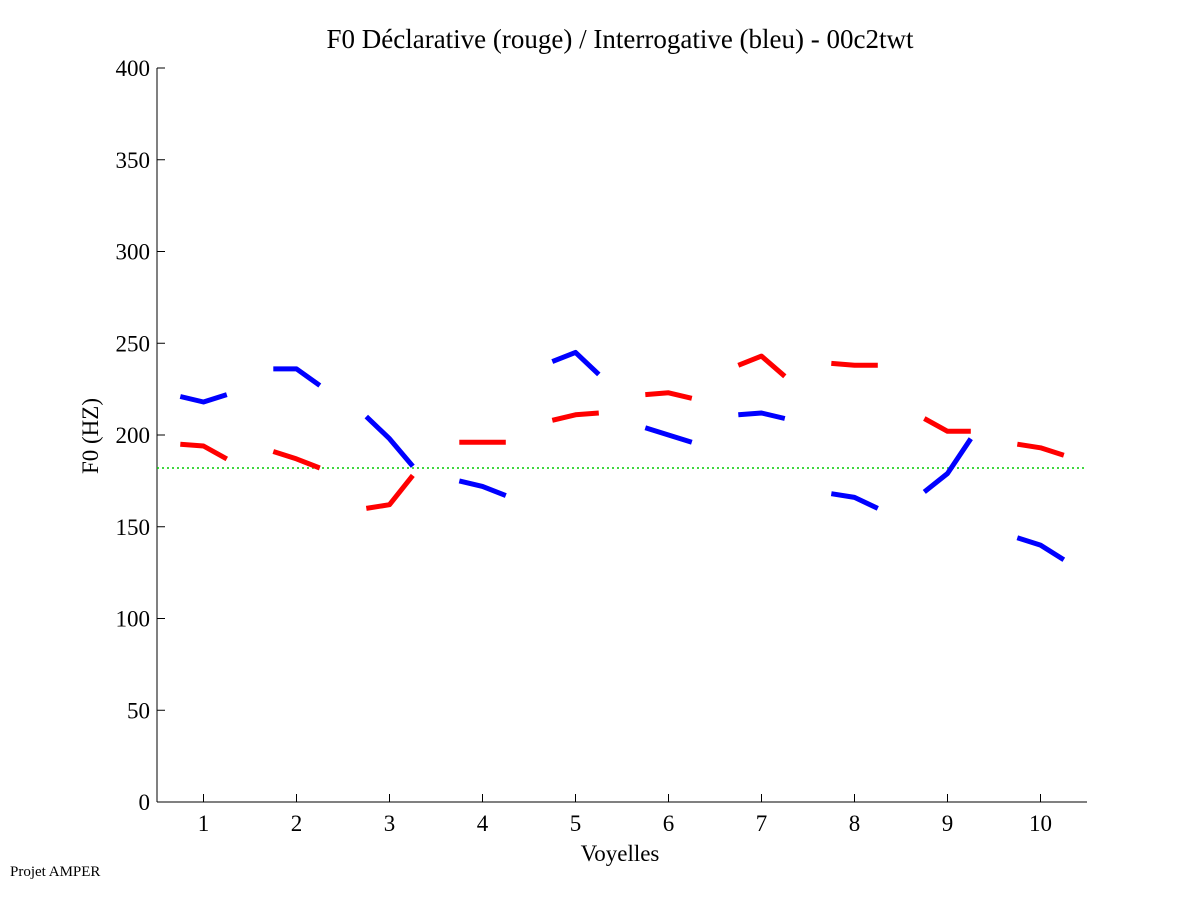 This screenshot has height=901, width=1201. Describe the element at coordinates (576, 823) in the screenshot. I see `x-tick-label: 5` at that location.